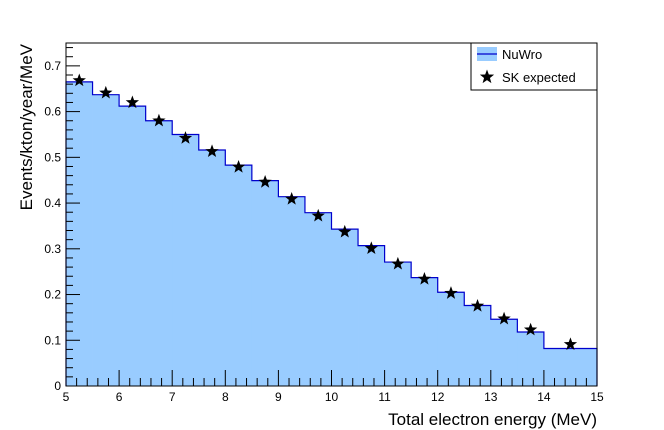 The width and height of the screenshot is (664, 430). Describe the element at coordinates (52, 249) in the screenshot. I see `y-tick-label: 0.3` at that location.